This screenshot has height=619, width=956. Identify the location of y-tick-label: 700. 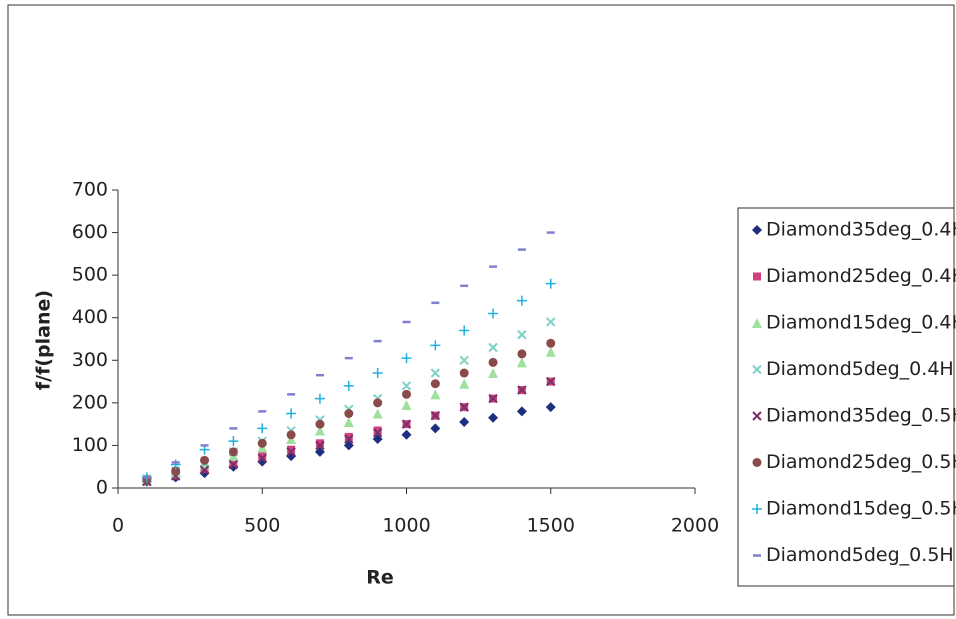
(90, 190).